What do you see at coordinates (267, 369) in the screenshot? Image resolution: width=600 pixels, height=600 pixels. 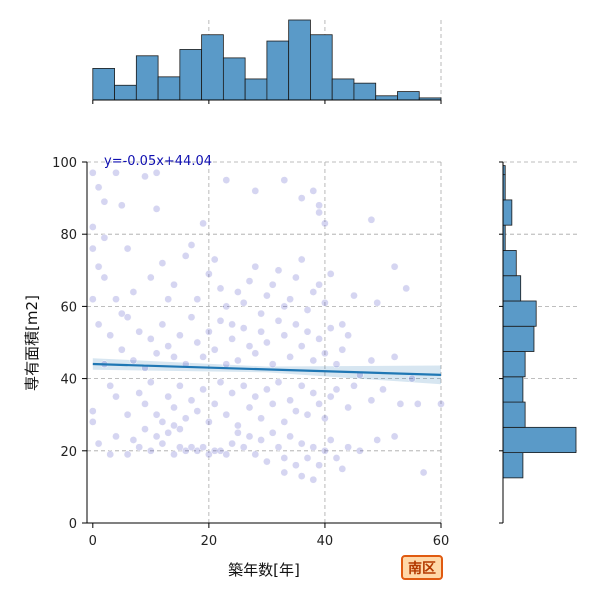 I see `regression-layer` at bounding box center [267, 369].